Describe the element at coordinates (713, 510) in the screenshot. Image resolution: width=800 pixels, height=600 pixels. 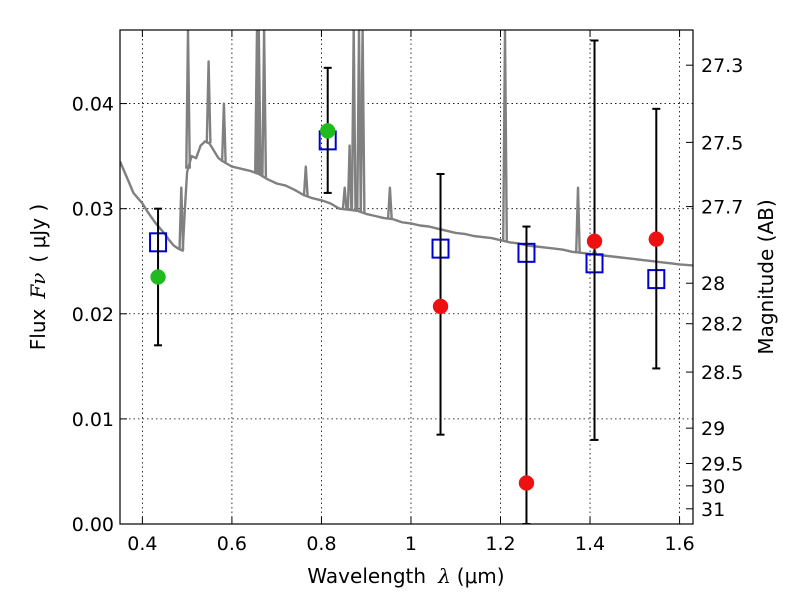
I see `y2-tick-label: 31` at that location.